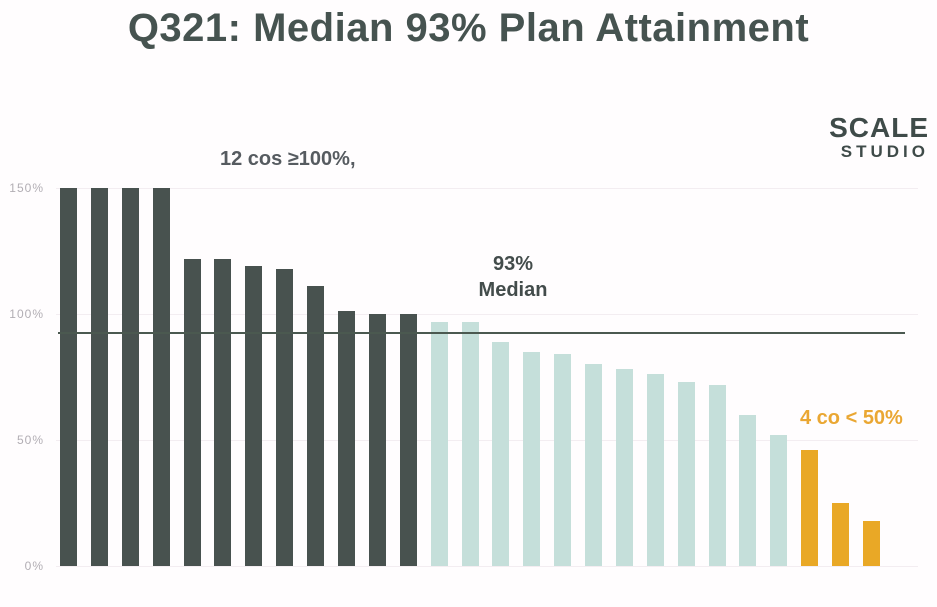 The height and width of the screenshot is (607, 937). I want to click on y-tick-label-50: 50%, so click(30, 440).